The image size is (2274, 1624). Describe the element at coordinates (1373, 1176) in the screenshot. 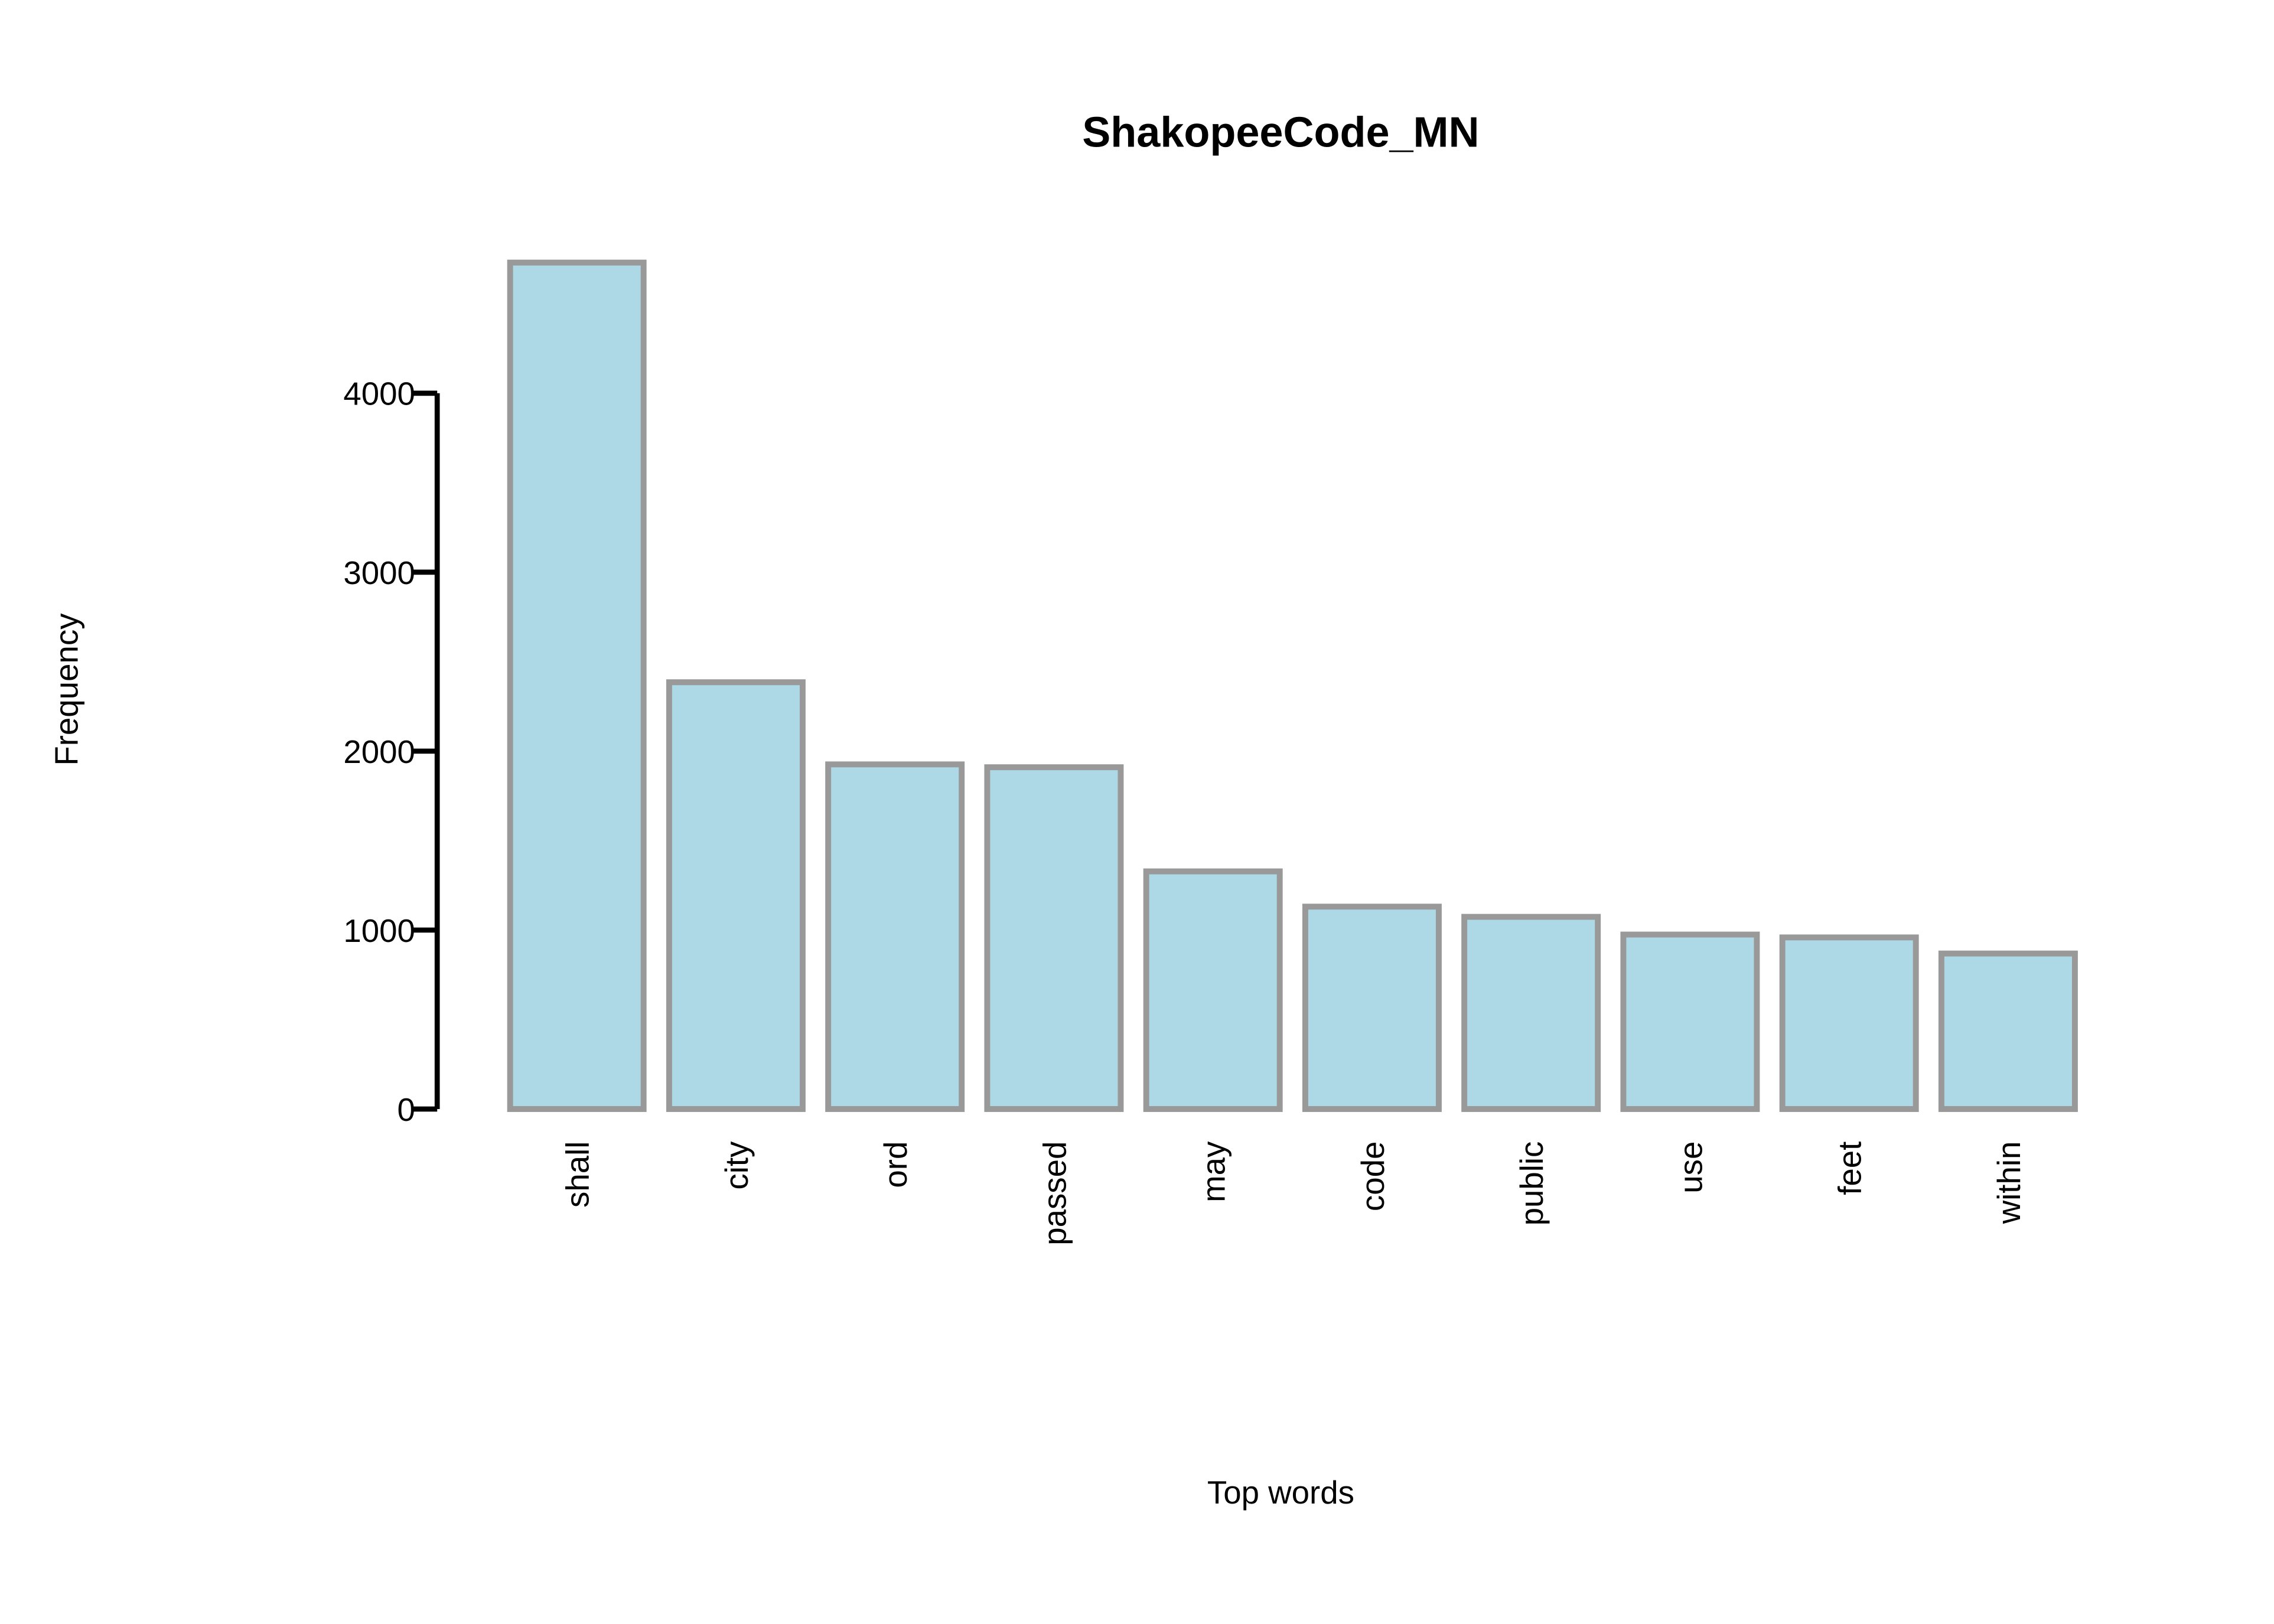

I see `x-tick-label: code` at that location.